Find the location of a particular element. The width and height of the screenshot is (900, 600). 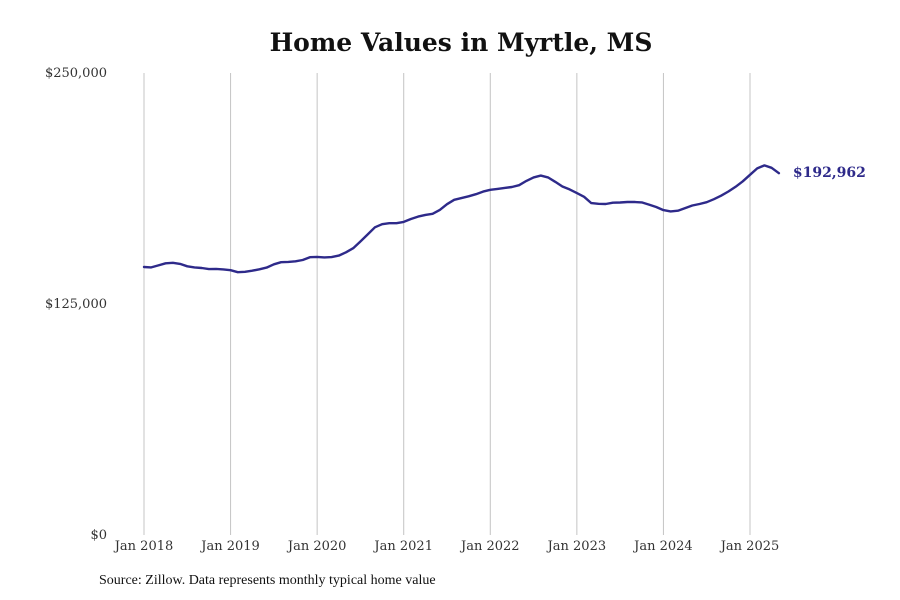

x-tick-label-6: Jan 2024 is located at coordinates (662, 546).